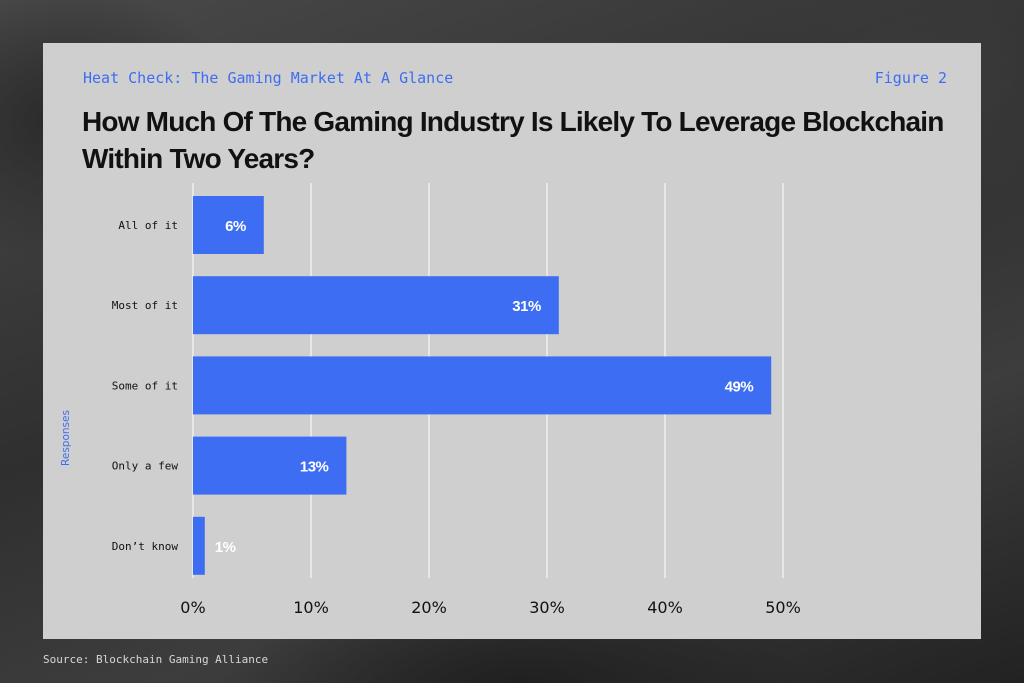 The width and height of the screenshot is (1024, 683). I want to click on bar-value-label: 13%, so click(314, 467).